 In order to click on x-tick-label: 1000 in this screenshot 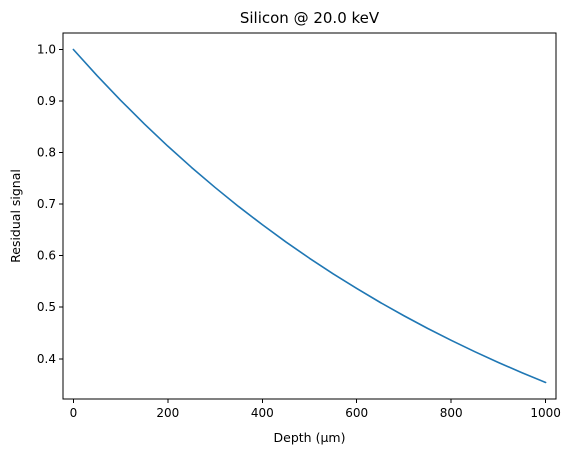, I will do `click(545, 413)`.